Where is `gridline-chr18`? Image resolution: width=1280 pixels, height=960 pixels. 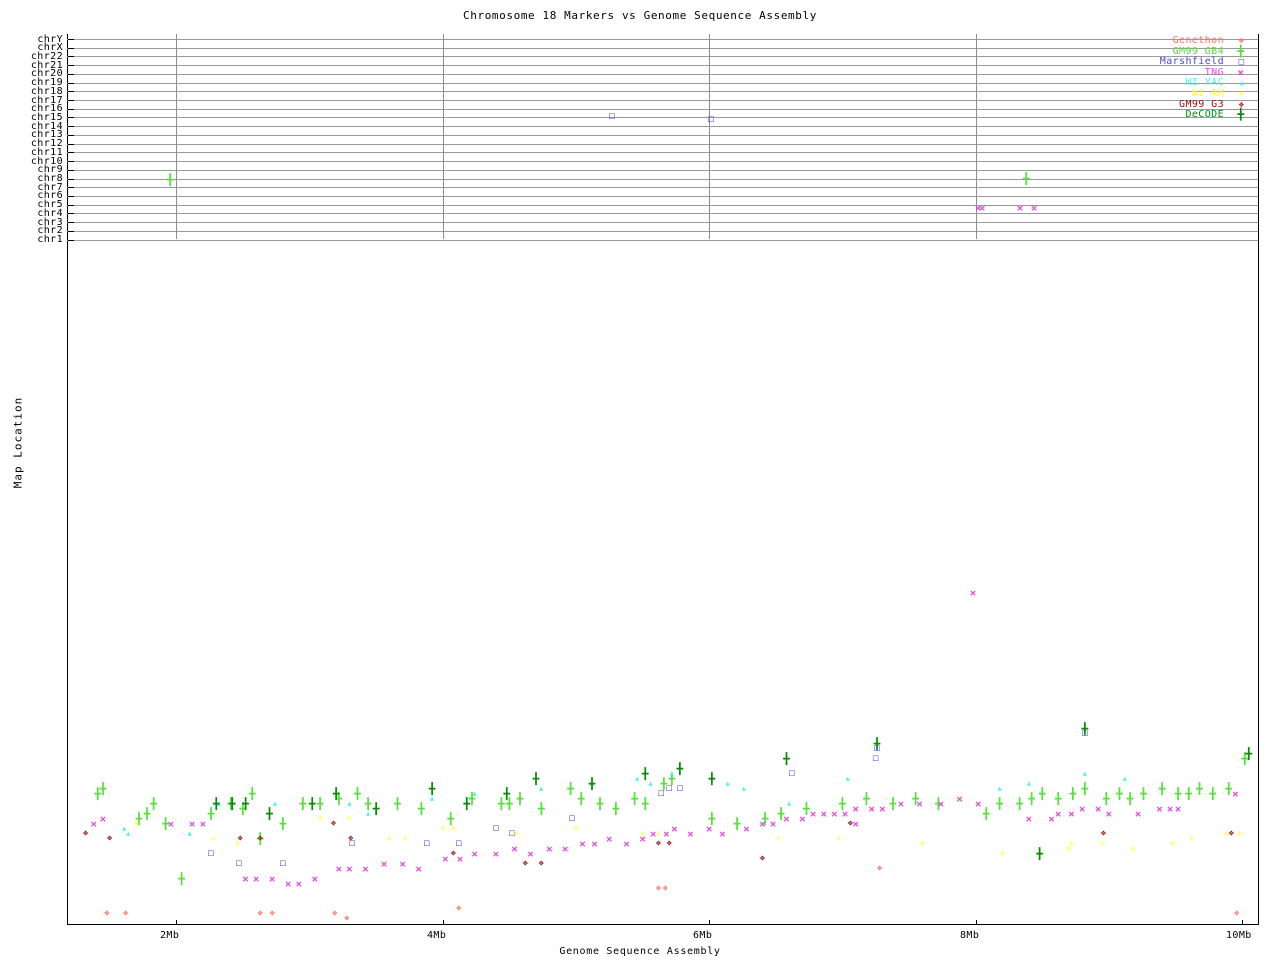
gridline-chr18 is located at coordinates (662, 91).